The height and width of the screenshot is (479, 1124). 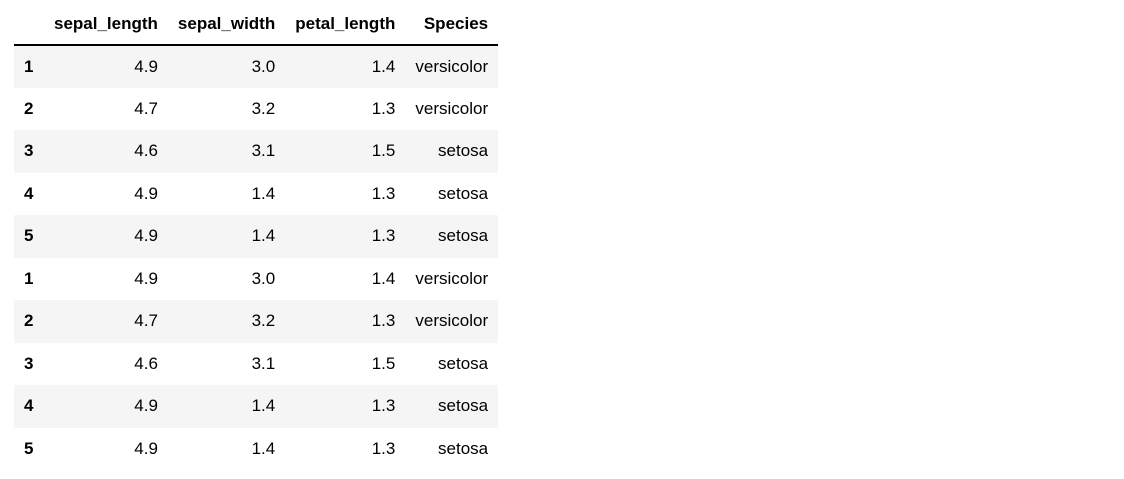 I want to click on column-header-sepal-length: sepal_length, so click(x=106, y=25).